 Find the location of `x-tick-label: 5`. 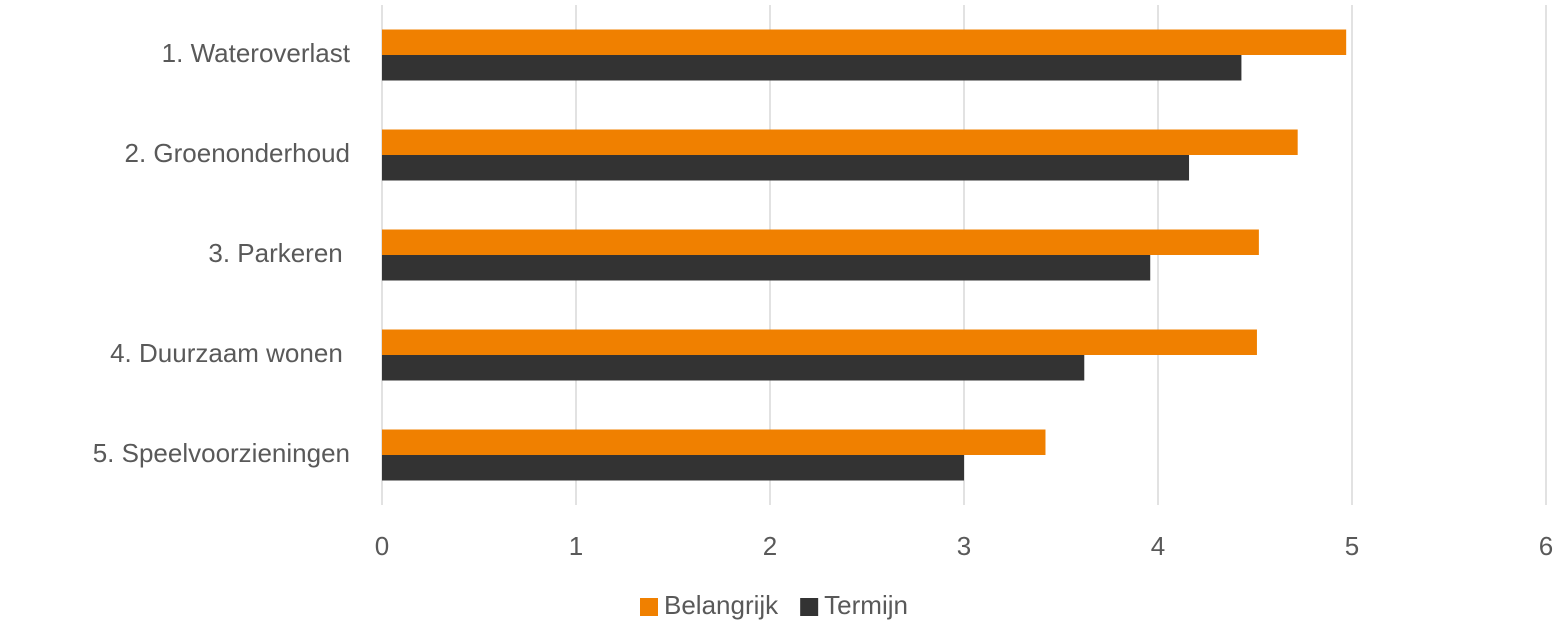

x-tick-label: 5 is located at coordinates (1352, 546).